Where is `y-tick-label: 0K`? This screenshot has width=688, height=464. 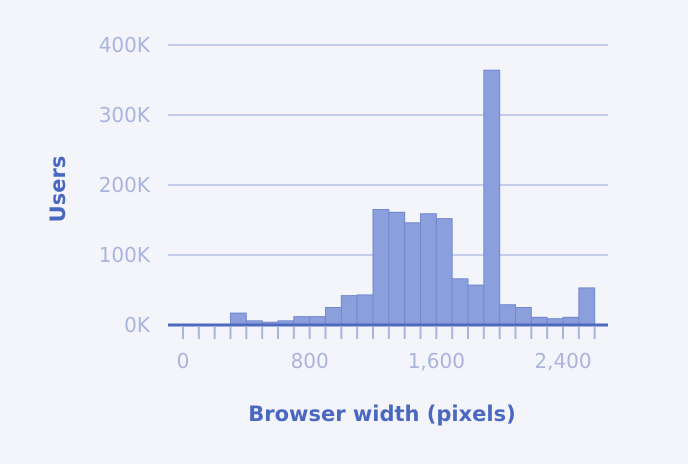 y-tick-label: 0K is located at coordinates (137, 325).